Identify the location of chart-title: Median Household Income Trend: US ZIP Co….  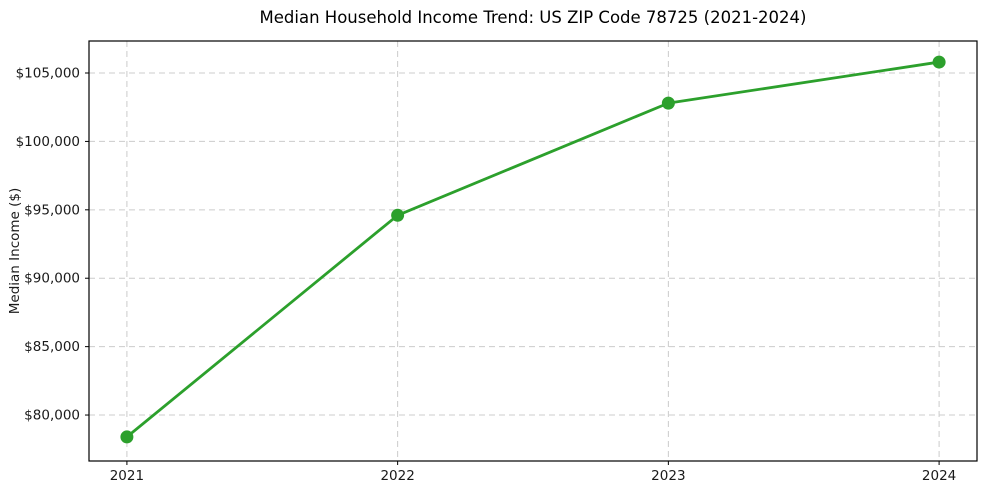
(533, 17).